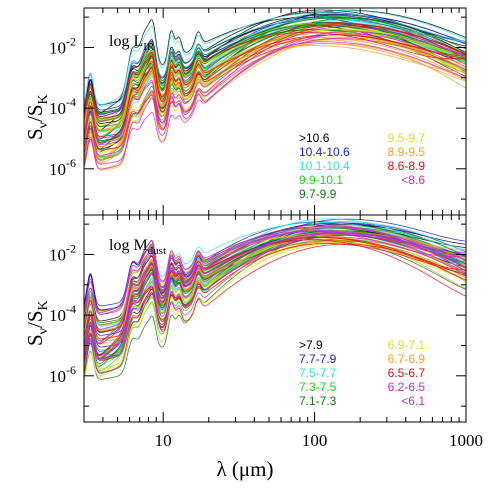  What do you see at coordinates (318, 194) in the screenshot?
I see `legend-entry: 9.7-9.9` at bounding box center [318, 194].